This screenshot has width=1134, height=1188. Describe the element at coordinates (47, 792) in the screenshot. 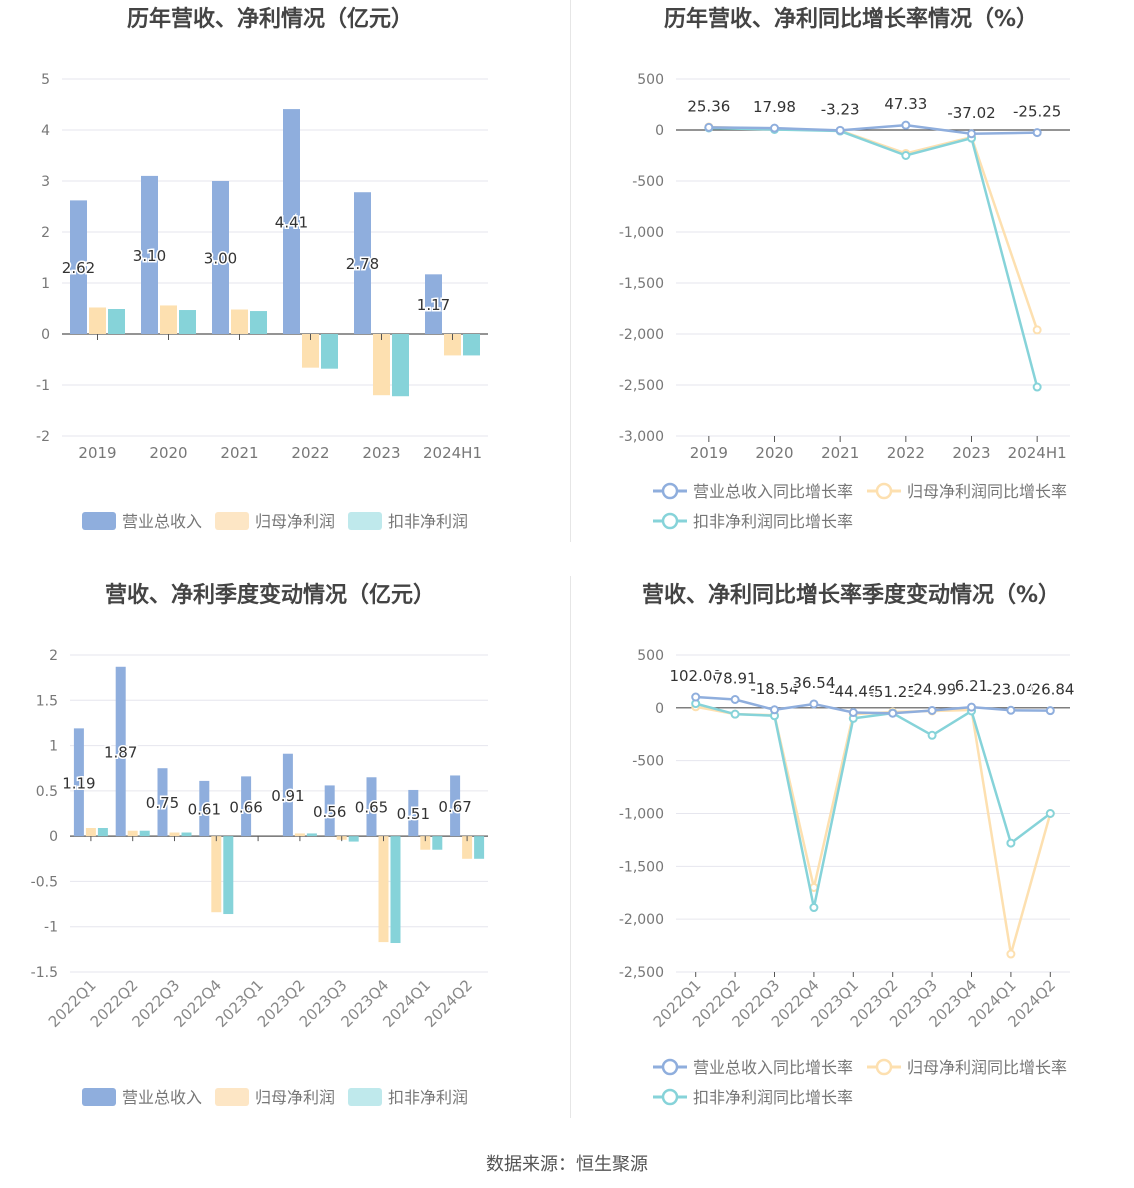

I see `y-tick-label: 0.5` at that location.